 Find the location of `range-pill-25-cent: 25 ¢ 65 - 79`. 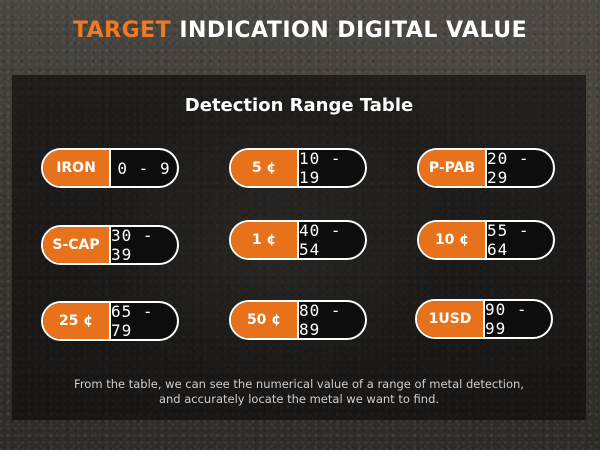

range-pill-25-cent: 25 ¢ 65 - 79 is located at coordinates (110, 321).